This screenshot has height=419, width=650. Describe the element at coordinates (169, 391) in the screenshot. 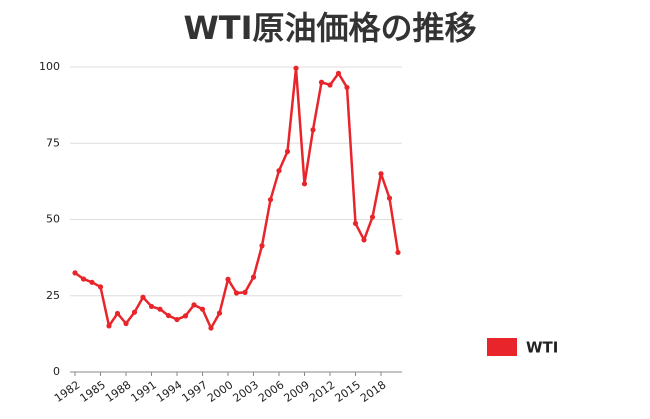

I see `x-tick-label: 1994` at that location.